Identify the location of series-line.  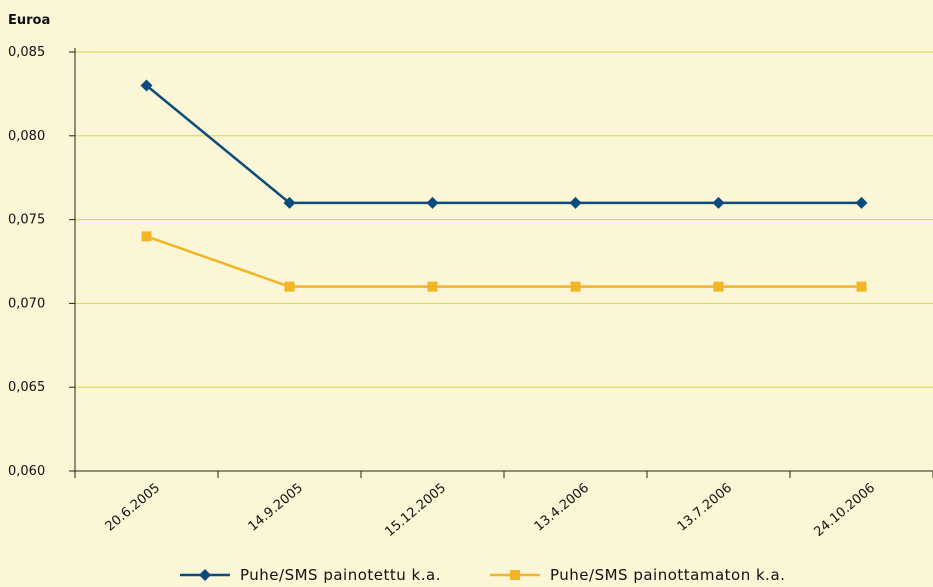
(504, 261).